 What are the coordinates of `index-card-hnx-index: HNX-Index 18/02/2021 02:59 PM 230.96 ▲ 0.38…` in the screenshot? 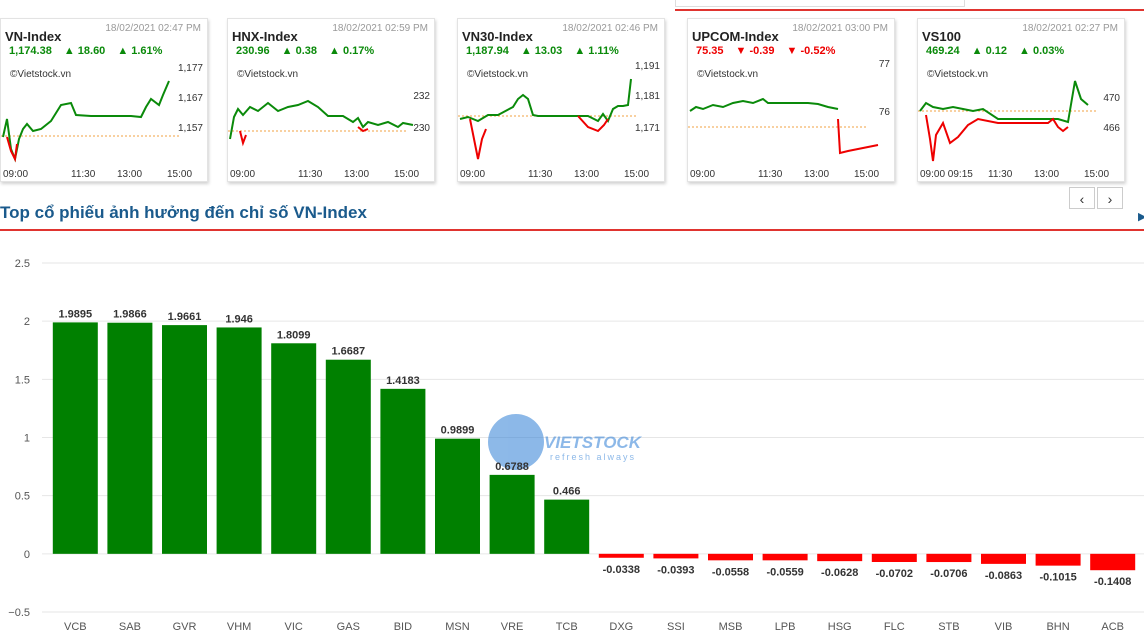 It's located at (331, 100).